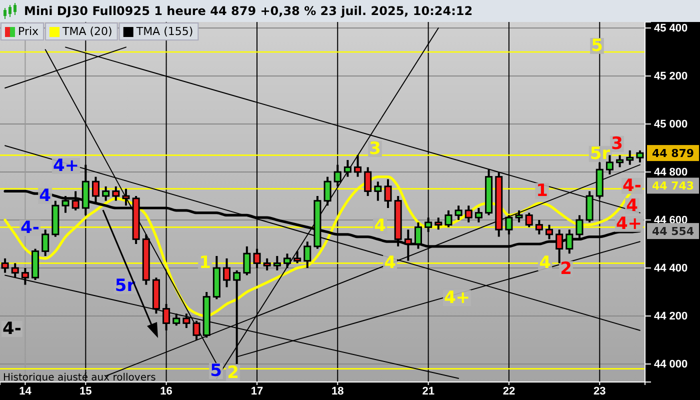  What do you see at coordinates (257, 392) in the screenshot?
I see `x-tick-label: 17` at bounding box center [257, 392].